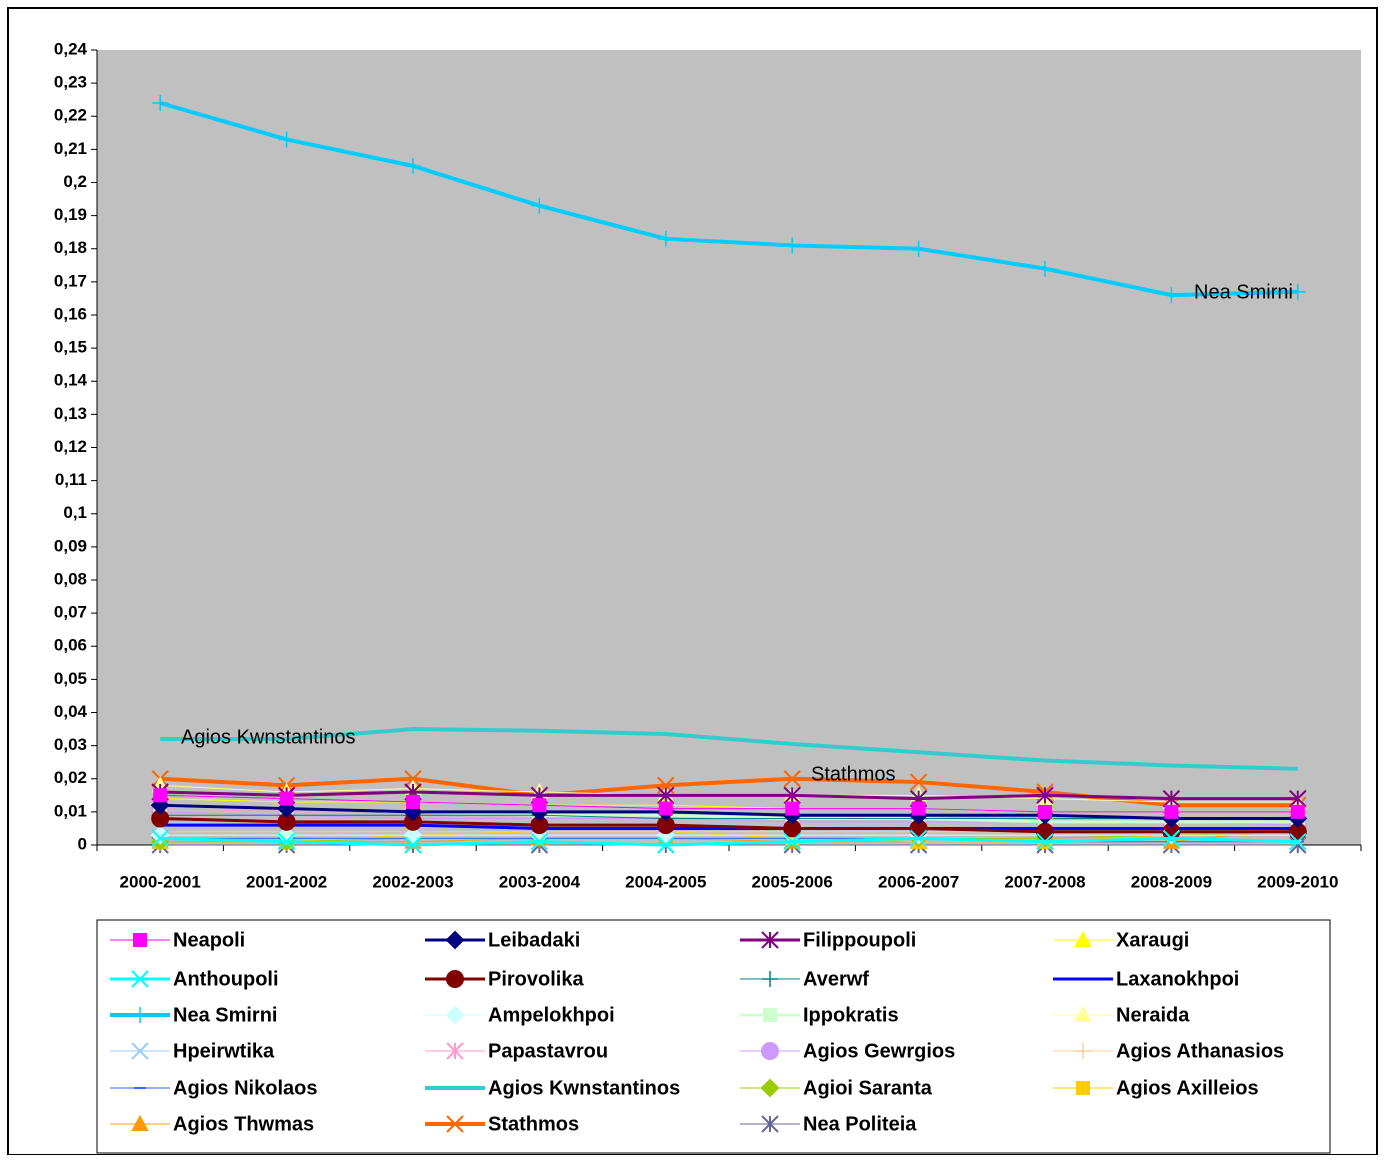  What do you see at coordinates (665, 881) in the screenshot?
I see `x-tick-label: 2004-2005` at bounding box center [665, 881].